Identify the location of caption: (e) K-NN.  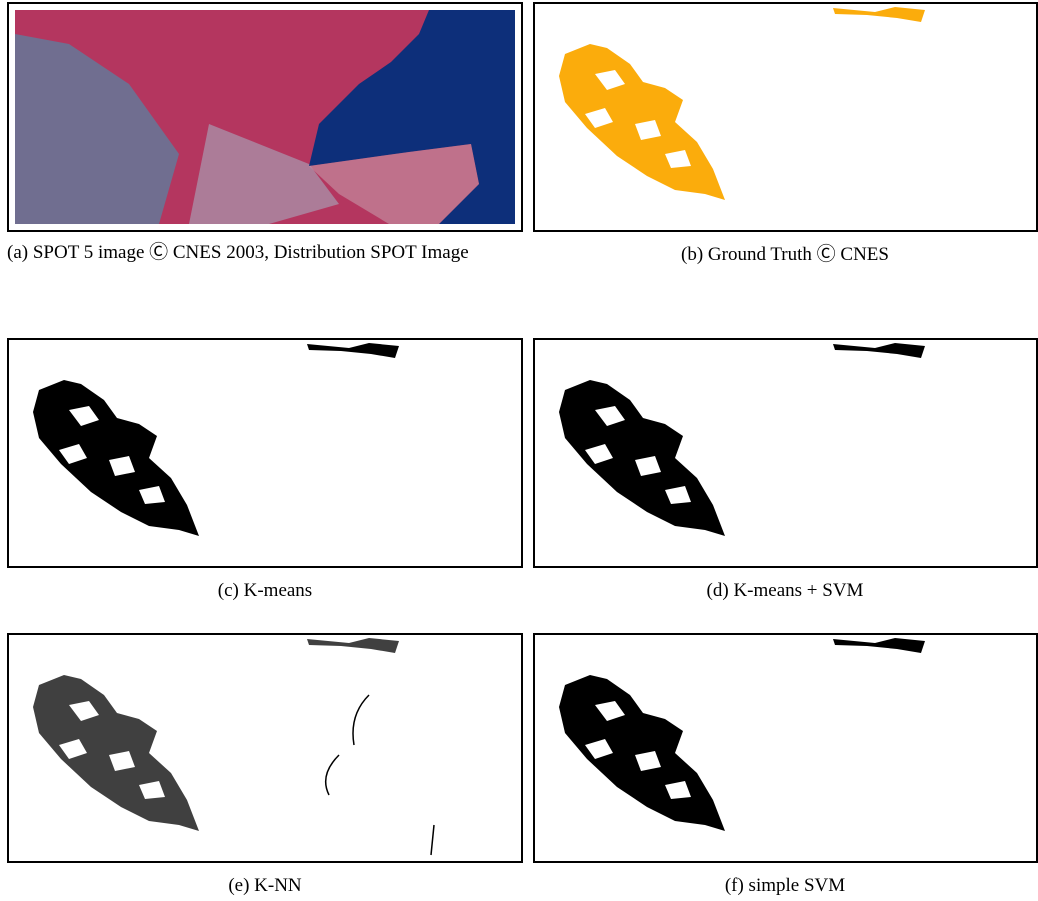
(265, 885).